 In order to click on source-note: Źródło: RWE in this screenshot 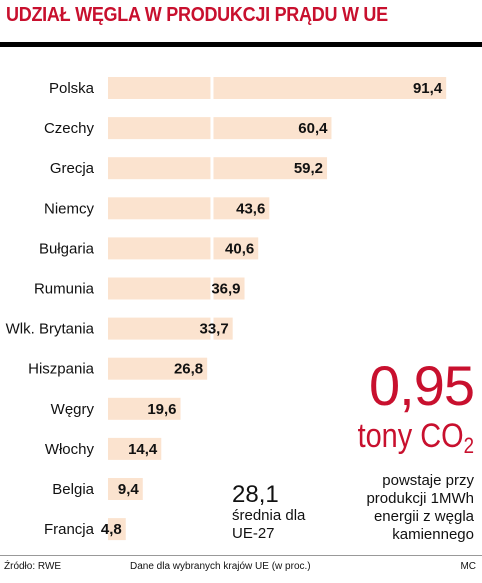, I will do `click(33, 566)`.